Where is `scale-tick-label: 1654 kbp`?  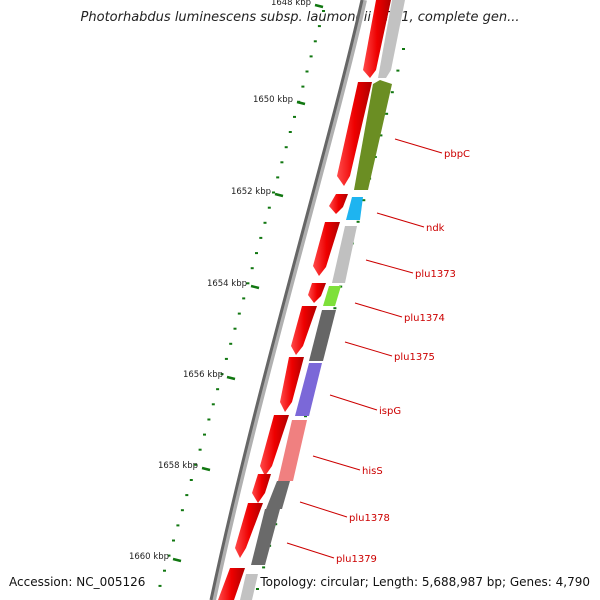
scale-tick-label: 1654 kbp is located at coordinates (227, 284).